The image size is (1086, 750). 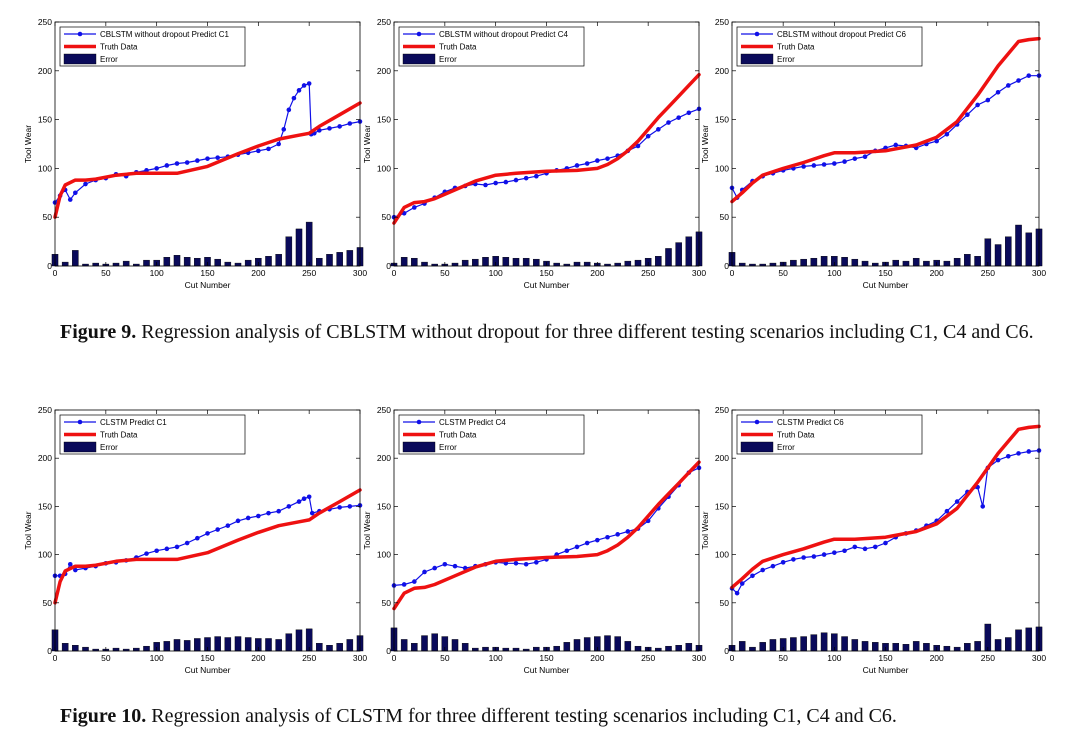 I want to click on legend-predict-marker, so click(x=419, y=422).